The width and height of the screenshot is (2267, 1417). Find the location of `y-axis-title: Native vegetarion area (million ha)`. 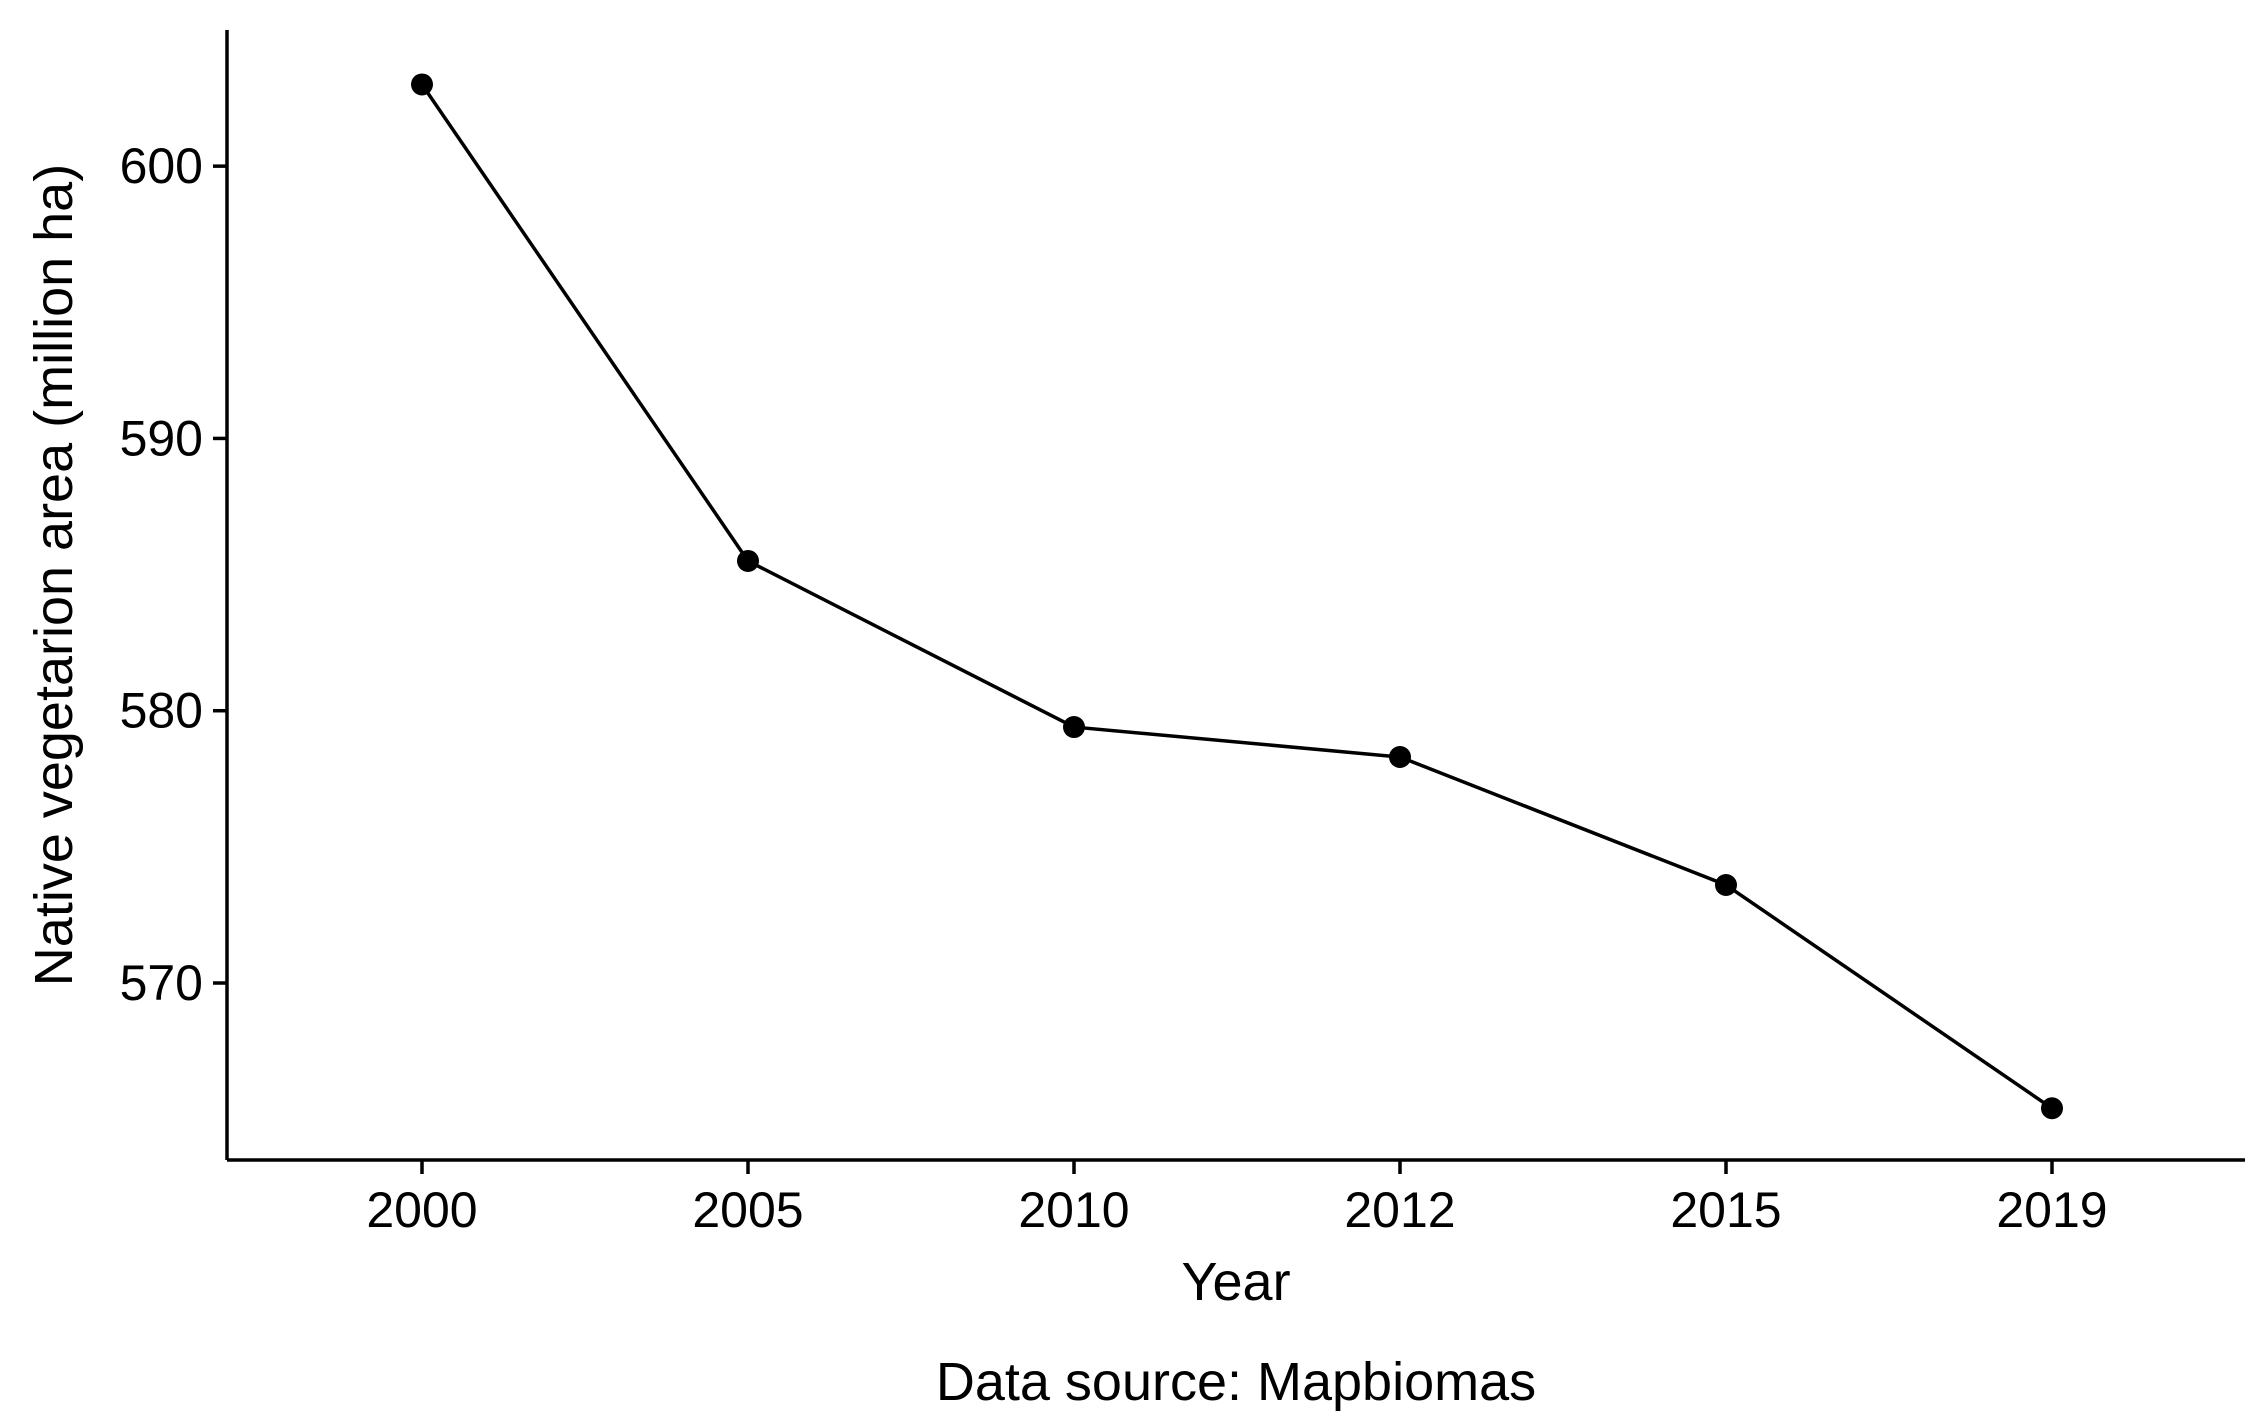

y-axis-title: Native vegetarion area (million ha) is located at coordinates (54, 575).